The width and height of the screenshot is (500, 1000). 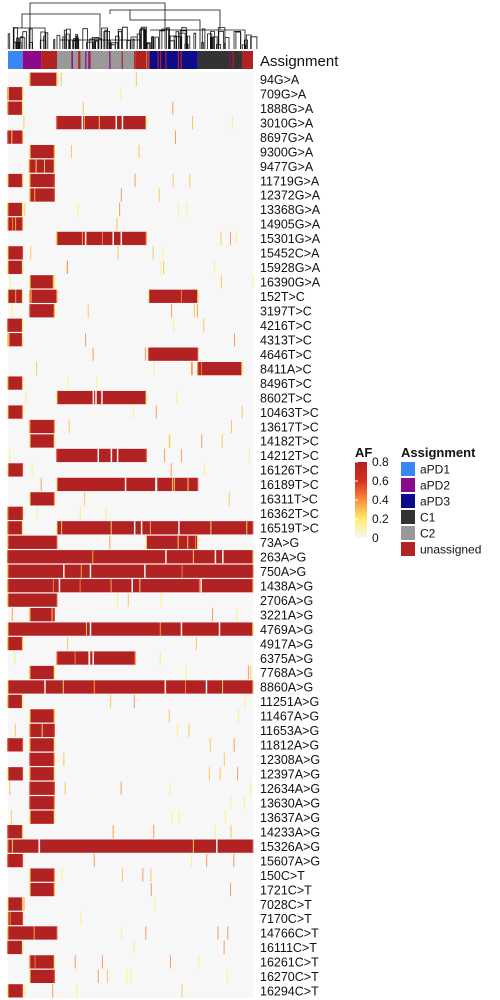 I want to click on row-label: 12308A>G, so click(x=290, y=760).